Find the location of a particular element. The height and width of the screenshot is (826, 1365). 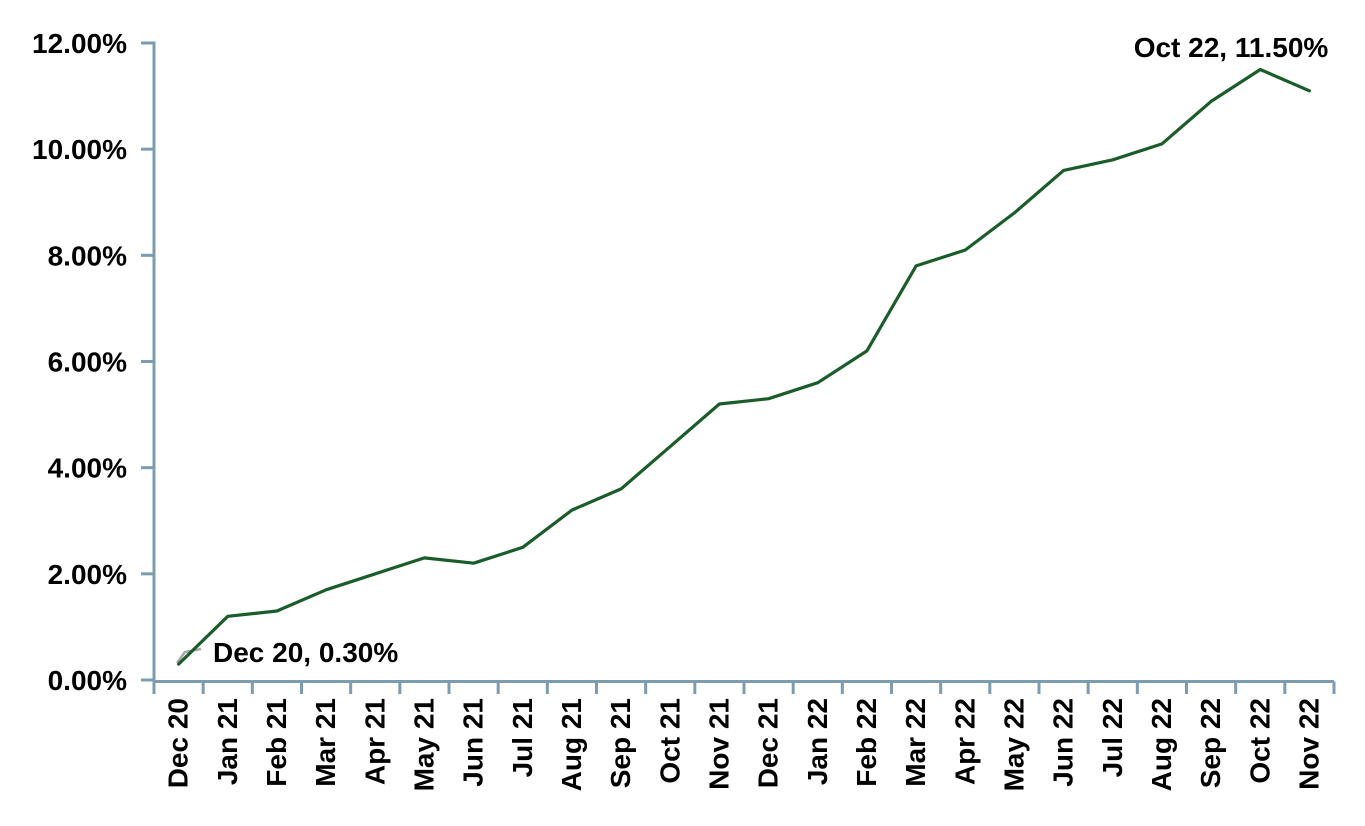

x-axis-category-label: Mar 22 is located at coordinates (915, 742).